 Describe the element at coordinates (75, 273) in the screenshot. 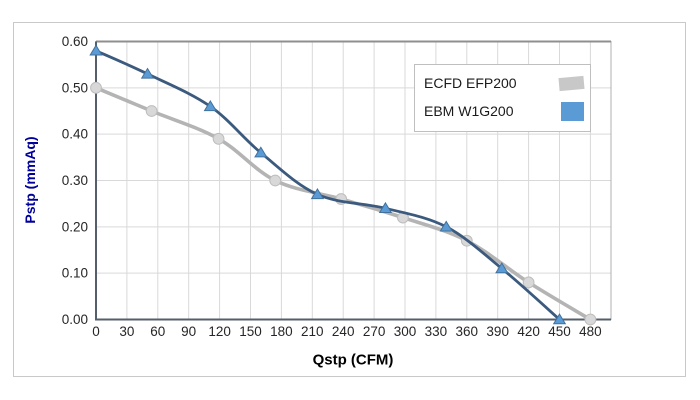

I see `y-tick-label: 0.10` at that location.